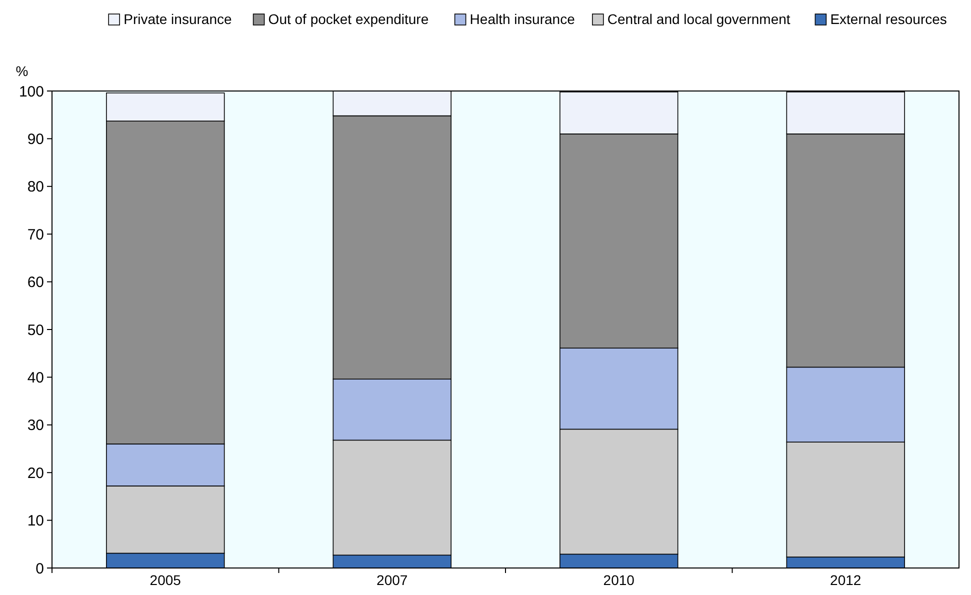  What do you see at coordinates (392, 580) in the screenshot?
I see `x-tick-label: 2007` at bounding box center [392, 580].